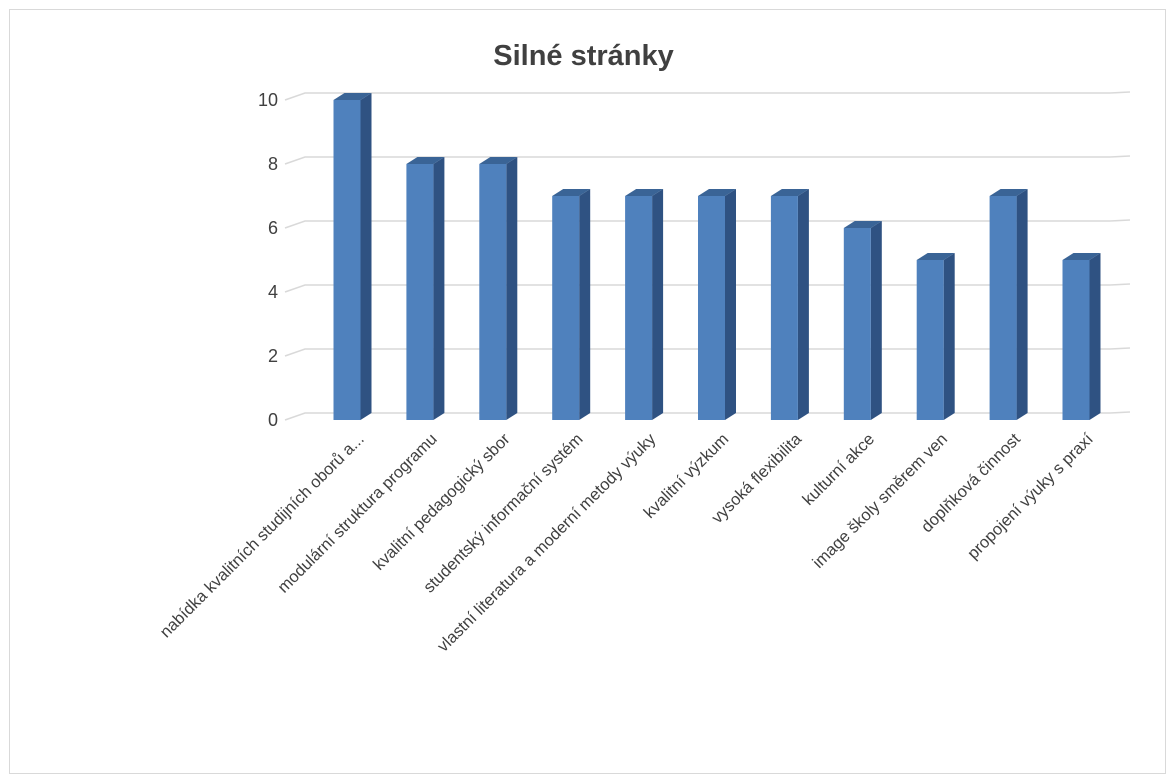 Image resolution: width=1167 pixels, height=776 pixels. What do you see at coordinates (583, 56) in the screenshot?
I see `chart-title: Silné stránky` at bounding box center [583, 56].